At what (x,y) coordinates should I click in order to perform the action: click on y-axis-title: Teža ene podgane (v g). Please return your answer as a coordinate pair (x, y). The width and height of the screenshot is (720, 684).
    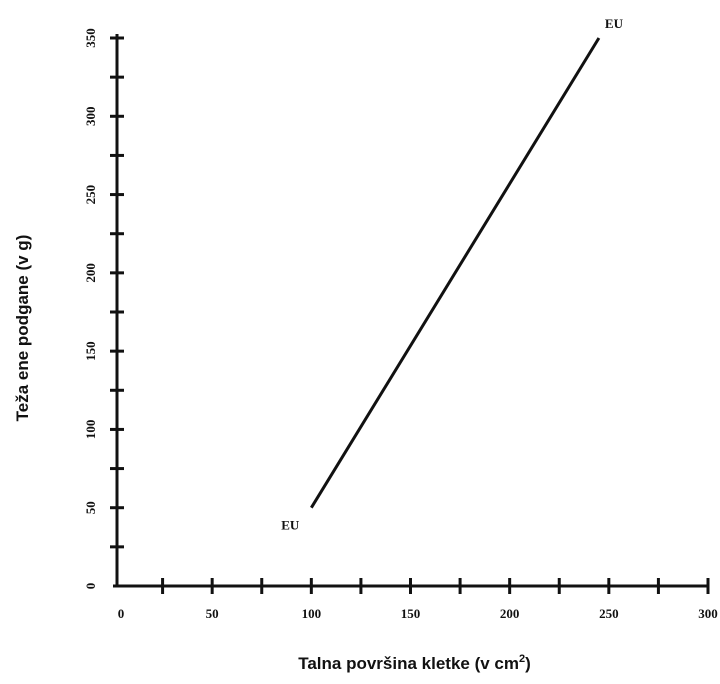
    Looking at the image, I should click on (22, 328).